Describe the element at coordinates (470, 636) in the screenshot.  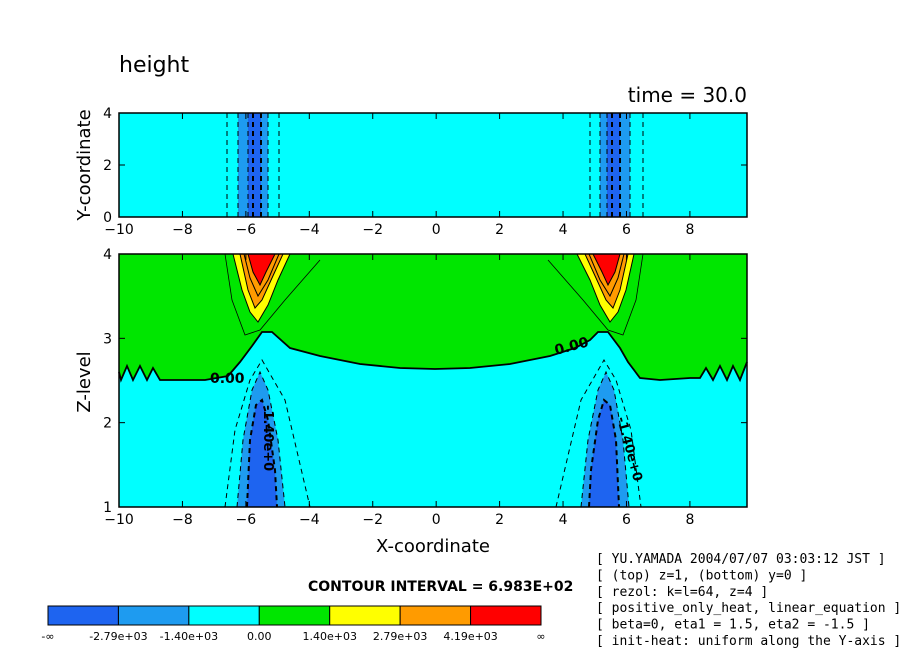
I see `colorbar-label: 4.19e+03` at that location.